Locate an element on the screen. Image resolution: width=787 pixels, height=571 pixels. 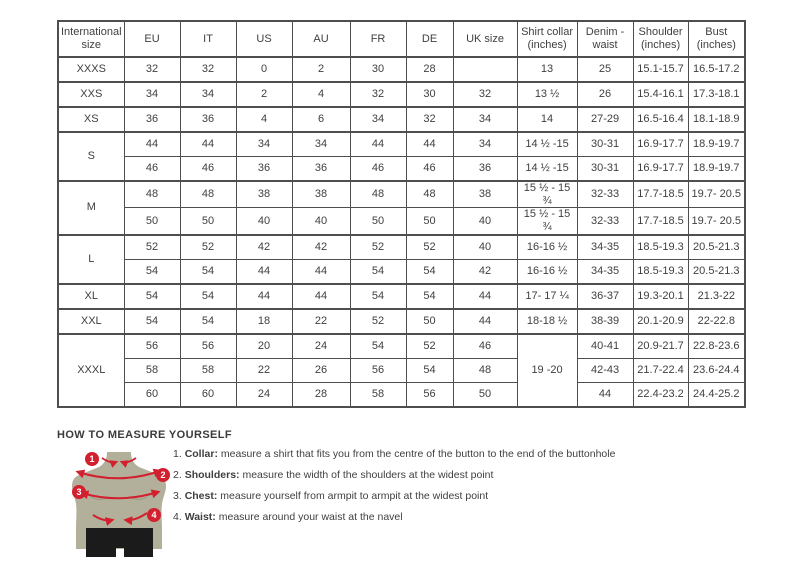
marker-badge-shoulders: 2 is located at coordinates (163, 475).